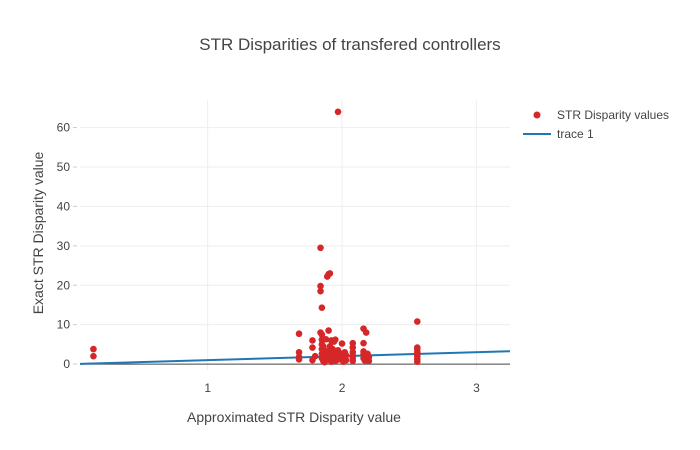  What do you see at coordinates (64, 285) in the screenshot?
I see `y-tick-label: 20` at bounding box center [64, 285].